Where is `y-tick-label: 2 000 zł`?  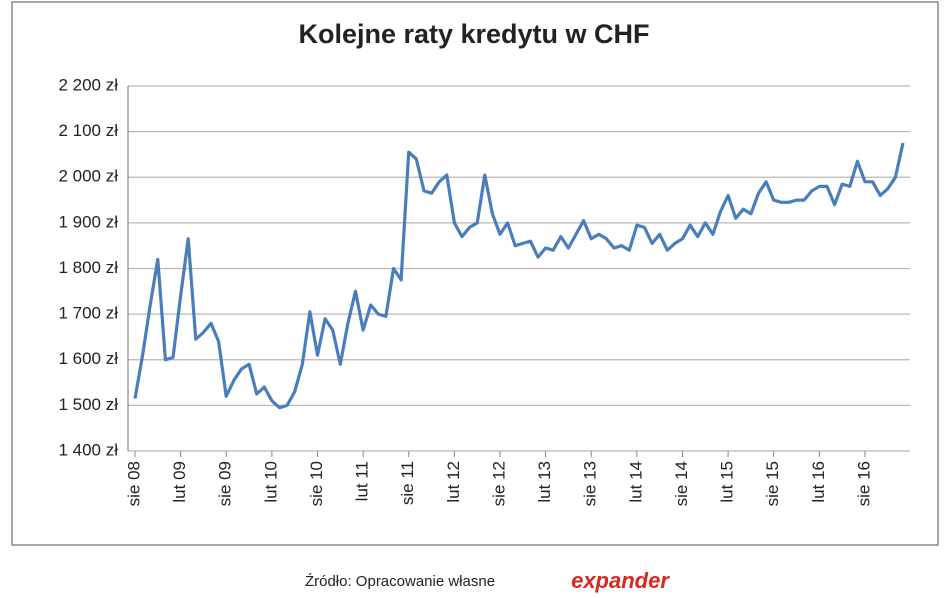 y-tick-label: 2 000 zł is located at coordinates (88, 176).